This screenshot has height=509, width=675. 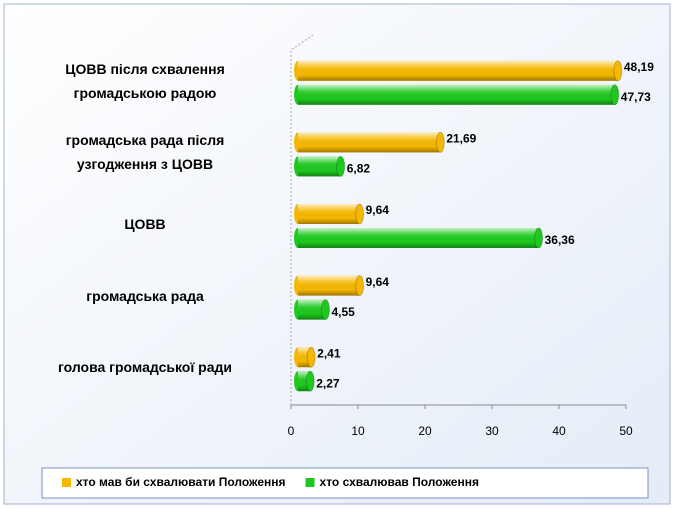 What do you see at coordinates (359, 169) in the screenshot?
I see `value-label: 6,82` at bounding box center [359, 169].